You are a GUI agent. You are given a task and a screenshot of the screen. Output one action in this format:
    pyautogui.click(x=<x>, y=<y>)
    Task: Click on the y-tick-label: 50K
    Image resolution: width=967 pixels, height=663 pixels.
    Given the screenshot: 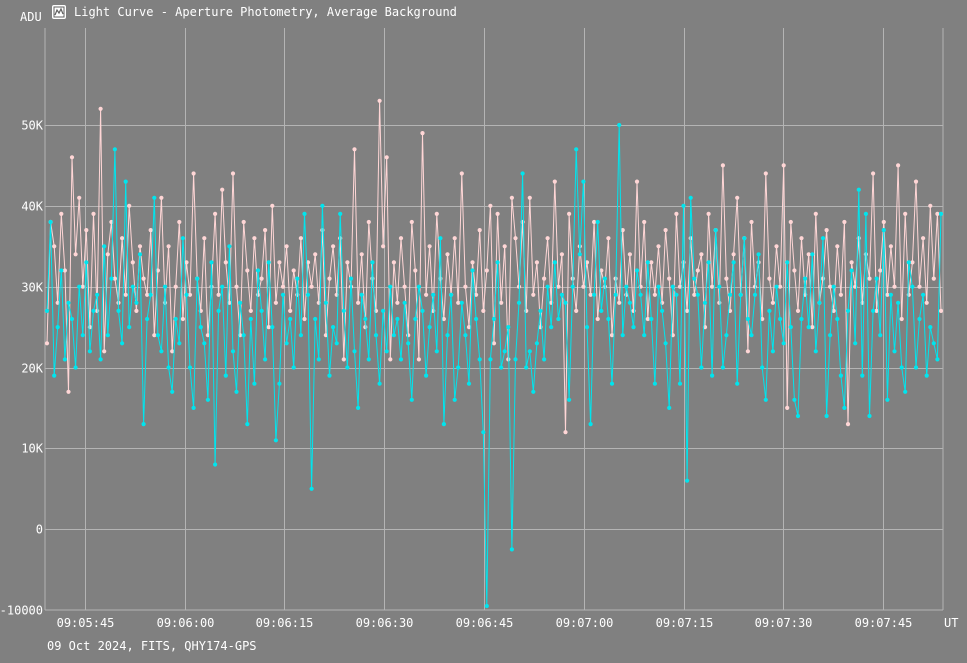 What is the action you would take?
    pyautogui.click(x=32, y=126)
    